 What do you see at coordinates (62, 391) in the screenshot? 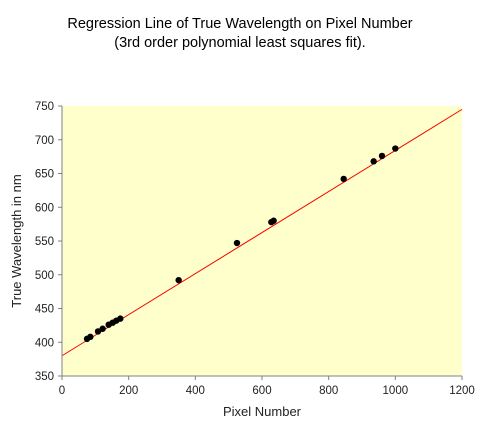
I see `x-tick-label: 0` at bounding box center [62, 391].